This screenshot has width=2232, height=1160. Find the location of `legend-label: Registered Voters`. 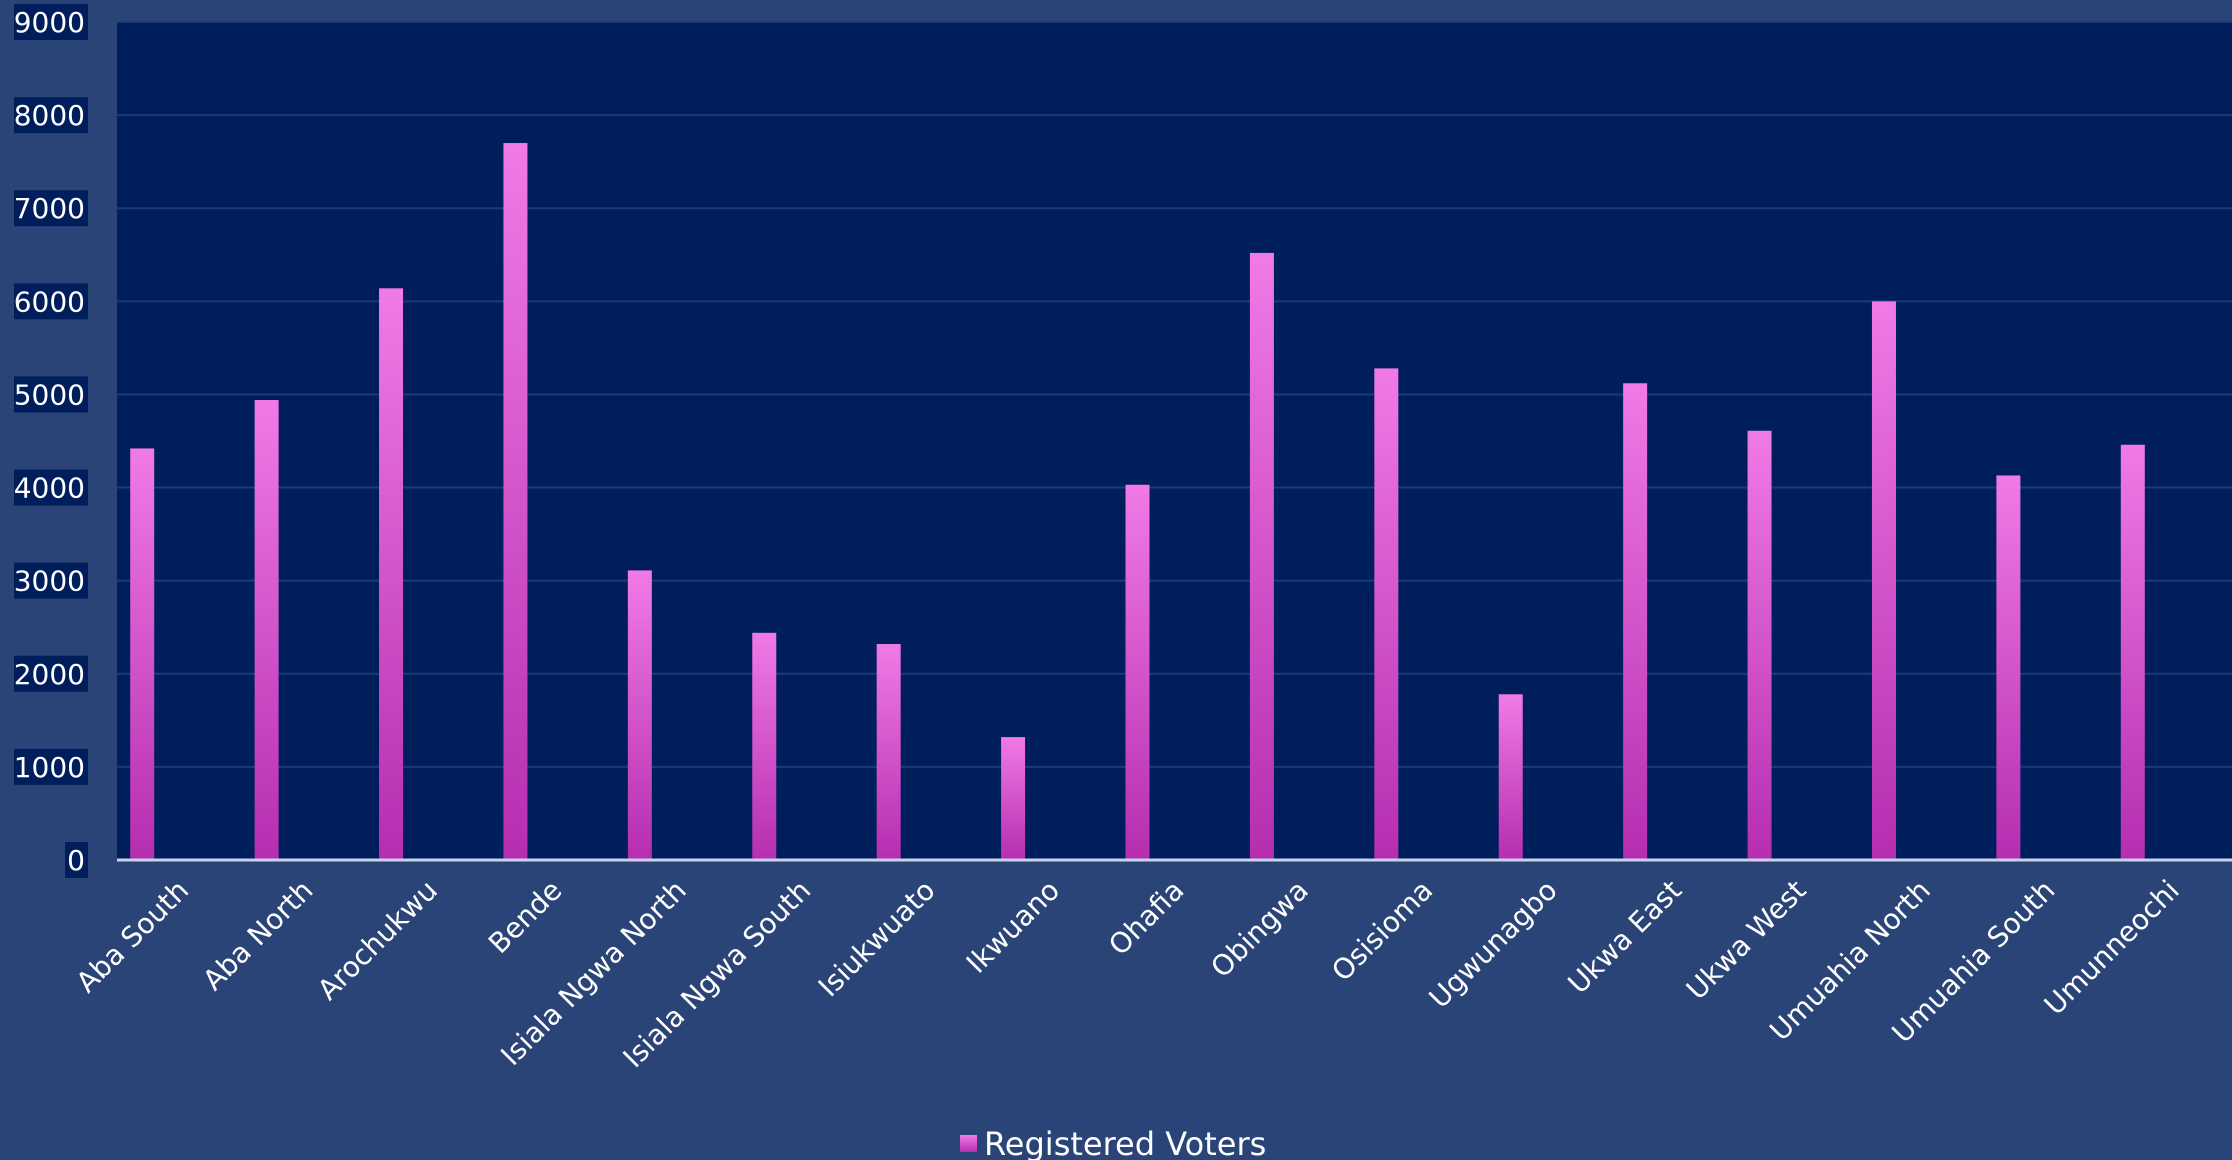

legend-label: Registered Voters is located at coordinates (1125, 1142).